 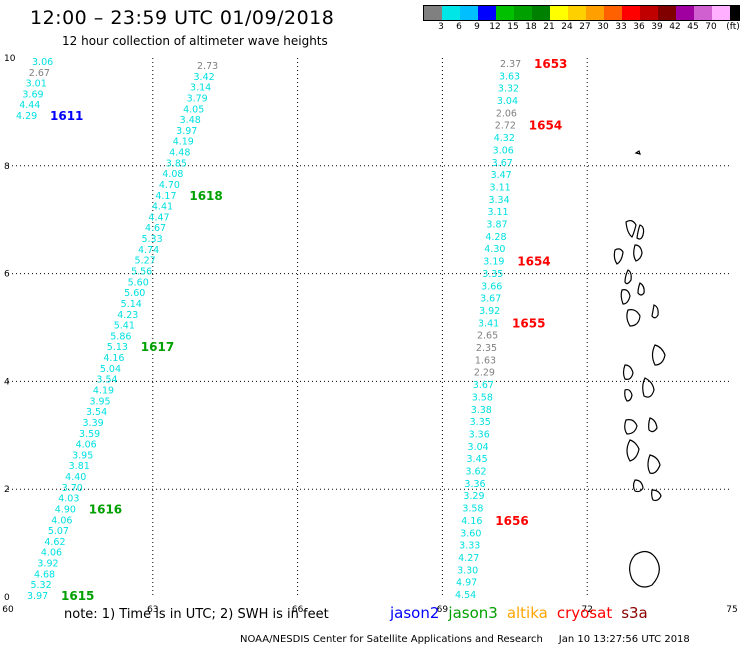 What do you see at coordinates (504, 138) in the screenshot?
I see `swh-value: 4.32` at bounding box center [504, 138].